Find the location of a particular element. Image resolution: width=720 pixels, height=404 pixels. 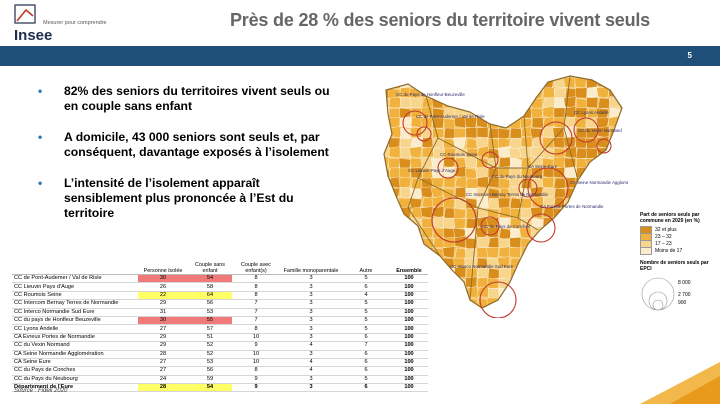

table-cell: 58 is located at coordinates (210, 287).